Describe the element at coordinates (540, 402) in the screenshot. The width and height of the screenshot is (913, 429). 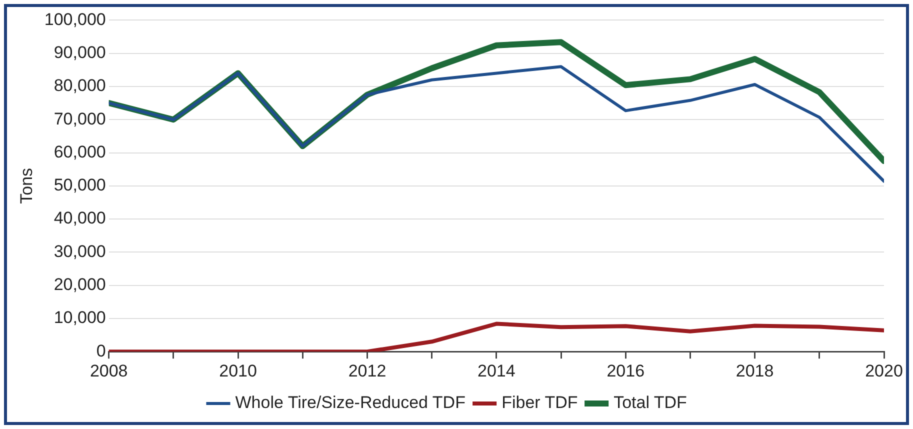
I see `legend-label: Fiber TDF` at that location.